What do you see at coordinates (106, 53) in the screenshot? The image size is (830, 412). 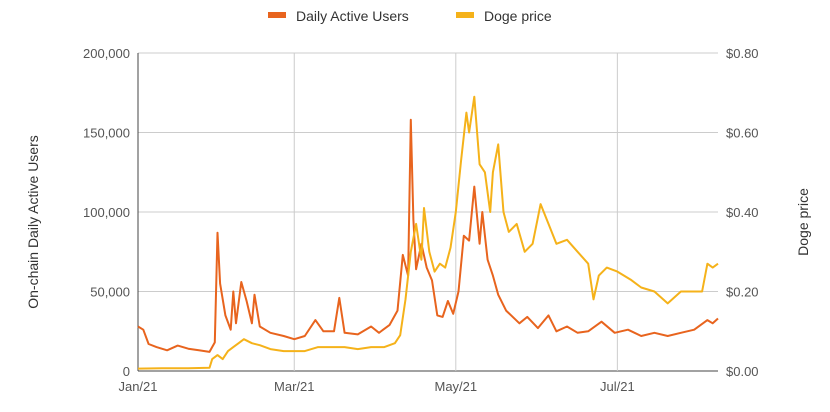 I see `left-tick-label: 200,000` at bounding box center [106, 53].